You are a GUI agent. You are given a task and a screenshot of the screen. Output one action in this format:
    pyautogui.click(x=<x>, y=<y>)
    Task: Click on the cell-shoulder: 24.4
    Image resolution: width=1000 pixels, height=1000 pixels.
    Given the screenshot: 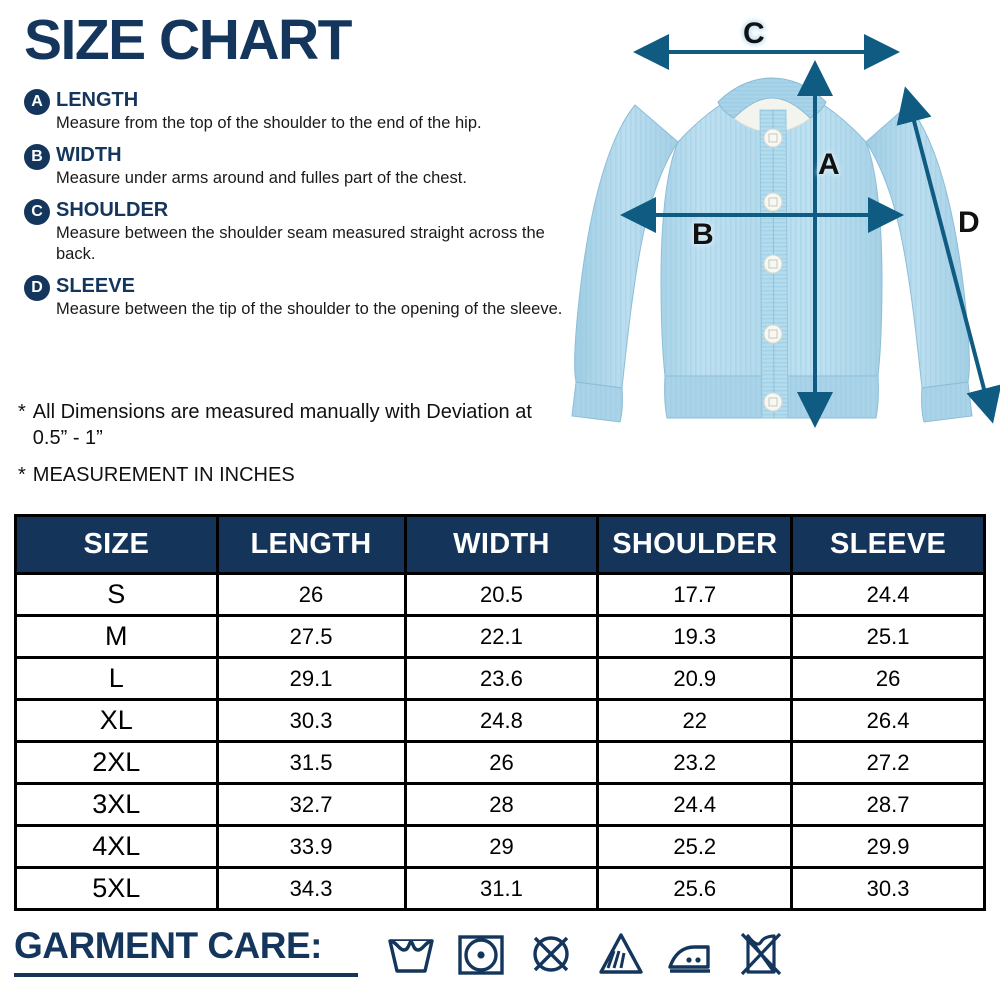 What is the action you would take?
    pyautogui.click(x=695, y=804)
    